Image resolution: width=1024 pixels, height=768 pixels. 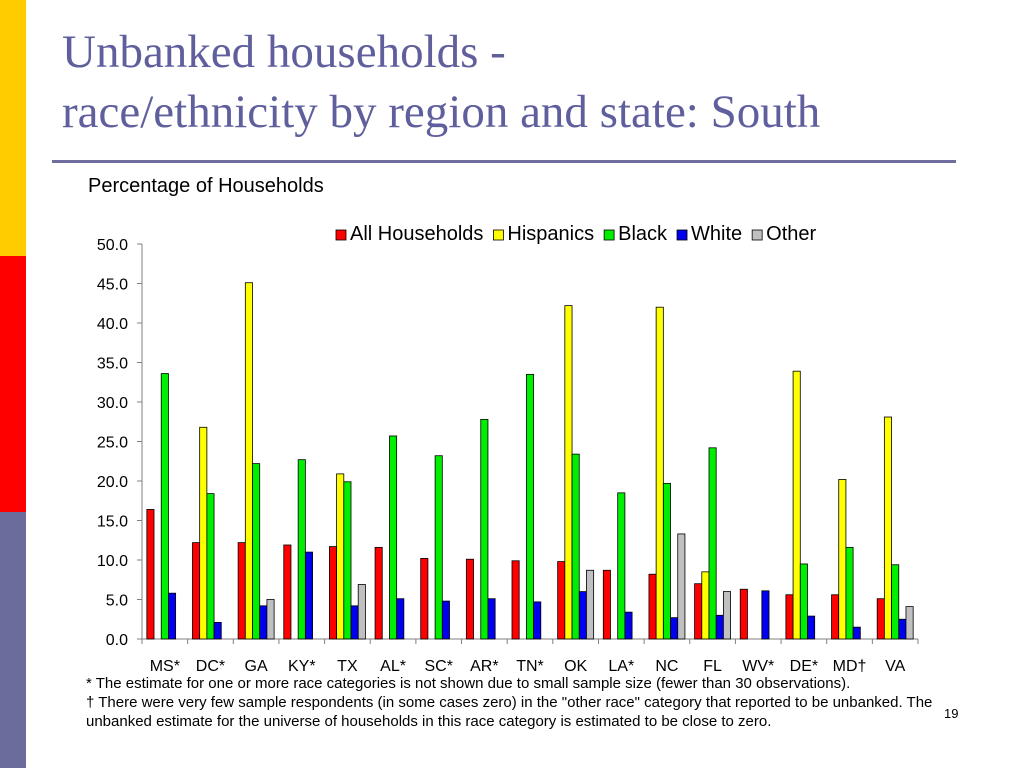 What do you see at coordinates (13, 640) in the screenshot?
I see `side-bar-blue` at bounding box center [13, 640].